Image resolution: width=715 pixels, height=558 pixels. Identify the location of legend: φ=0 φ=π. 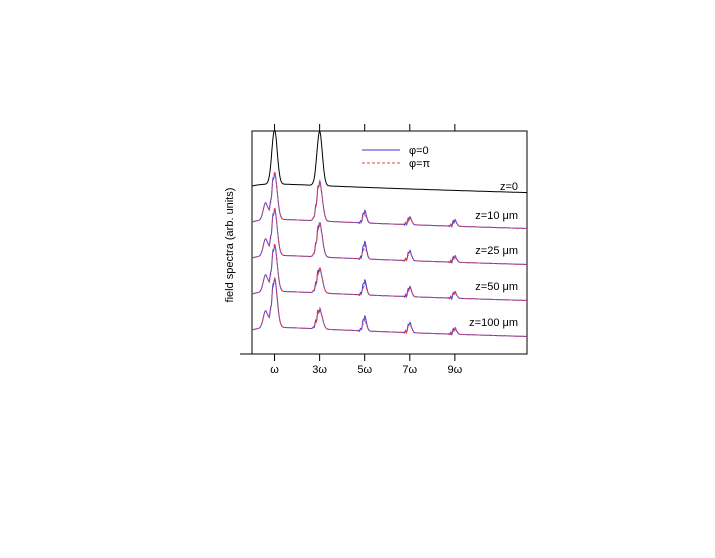
(396, 157).